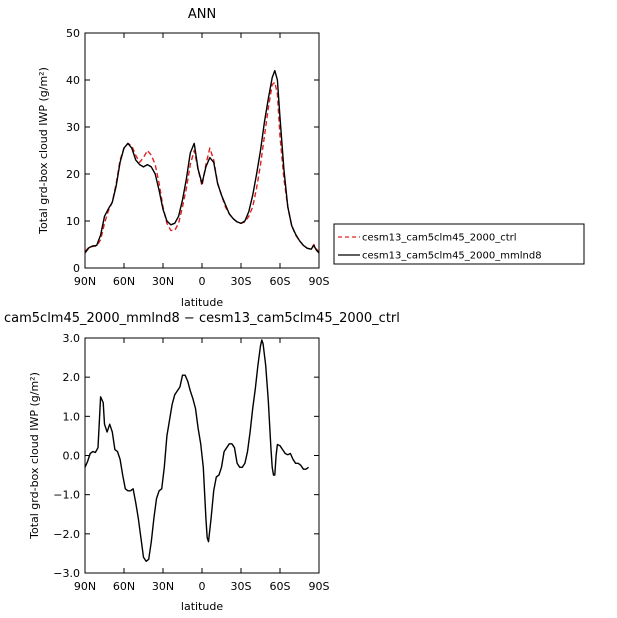  What do you see at coordinates (280, 281) in the screenshot?
I see `top-x-tick-label: 60S` at bounding box center [280, 281].